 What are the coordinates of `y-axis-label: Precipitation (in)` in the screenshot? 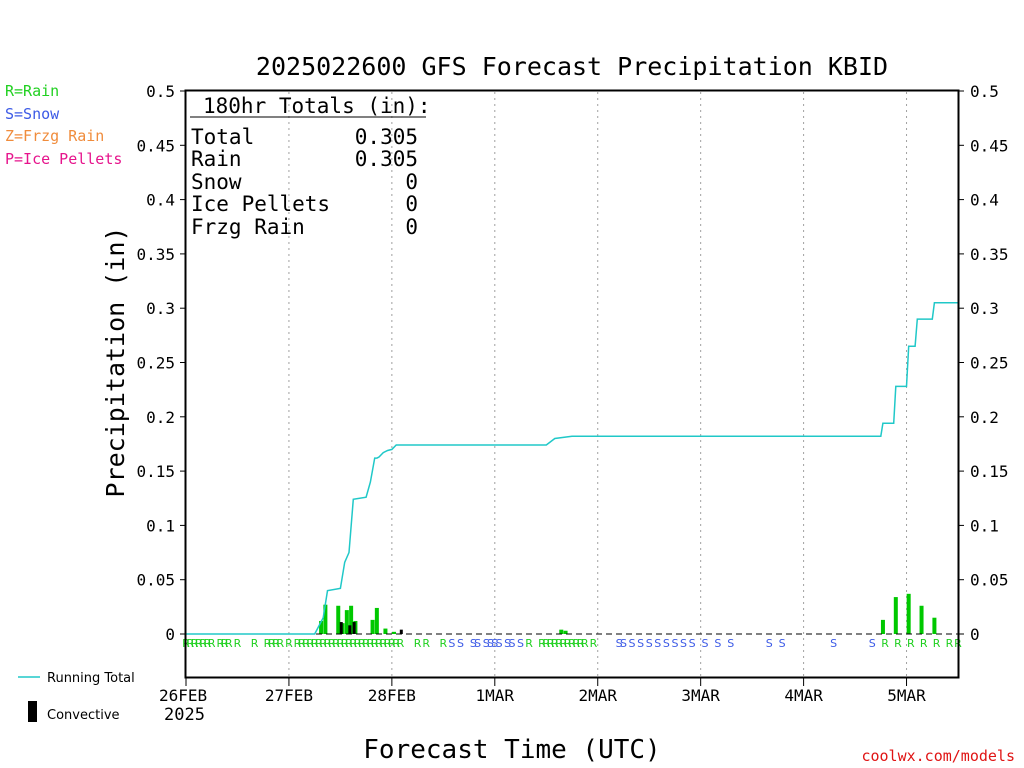 It's located at (115, 362).